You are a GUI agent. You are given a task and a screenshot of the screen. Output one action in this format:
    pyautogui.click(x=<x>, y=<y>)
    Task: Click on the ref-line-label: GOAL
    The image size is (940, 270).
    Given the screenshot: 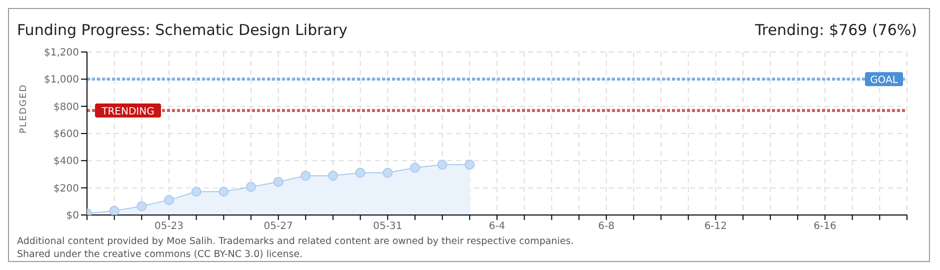 What is the action you would take?
    pyautogui.click(x=884, y=80)
    